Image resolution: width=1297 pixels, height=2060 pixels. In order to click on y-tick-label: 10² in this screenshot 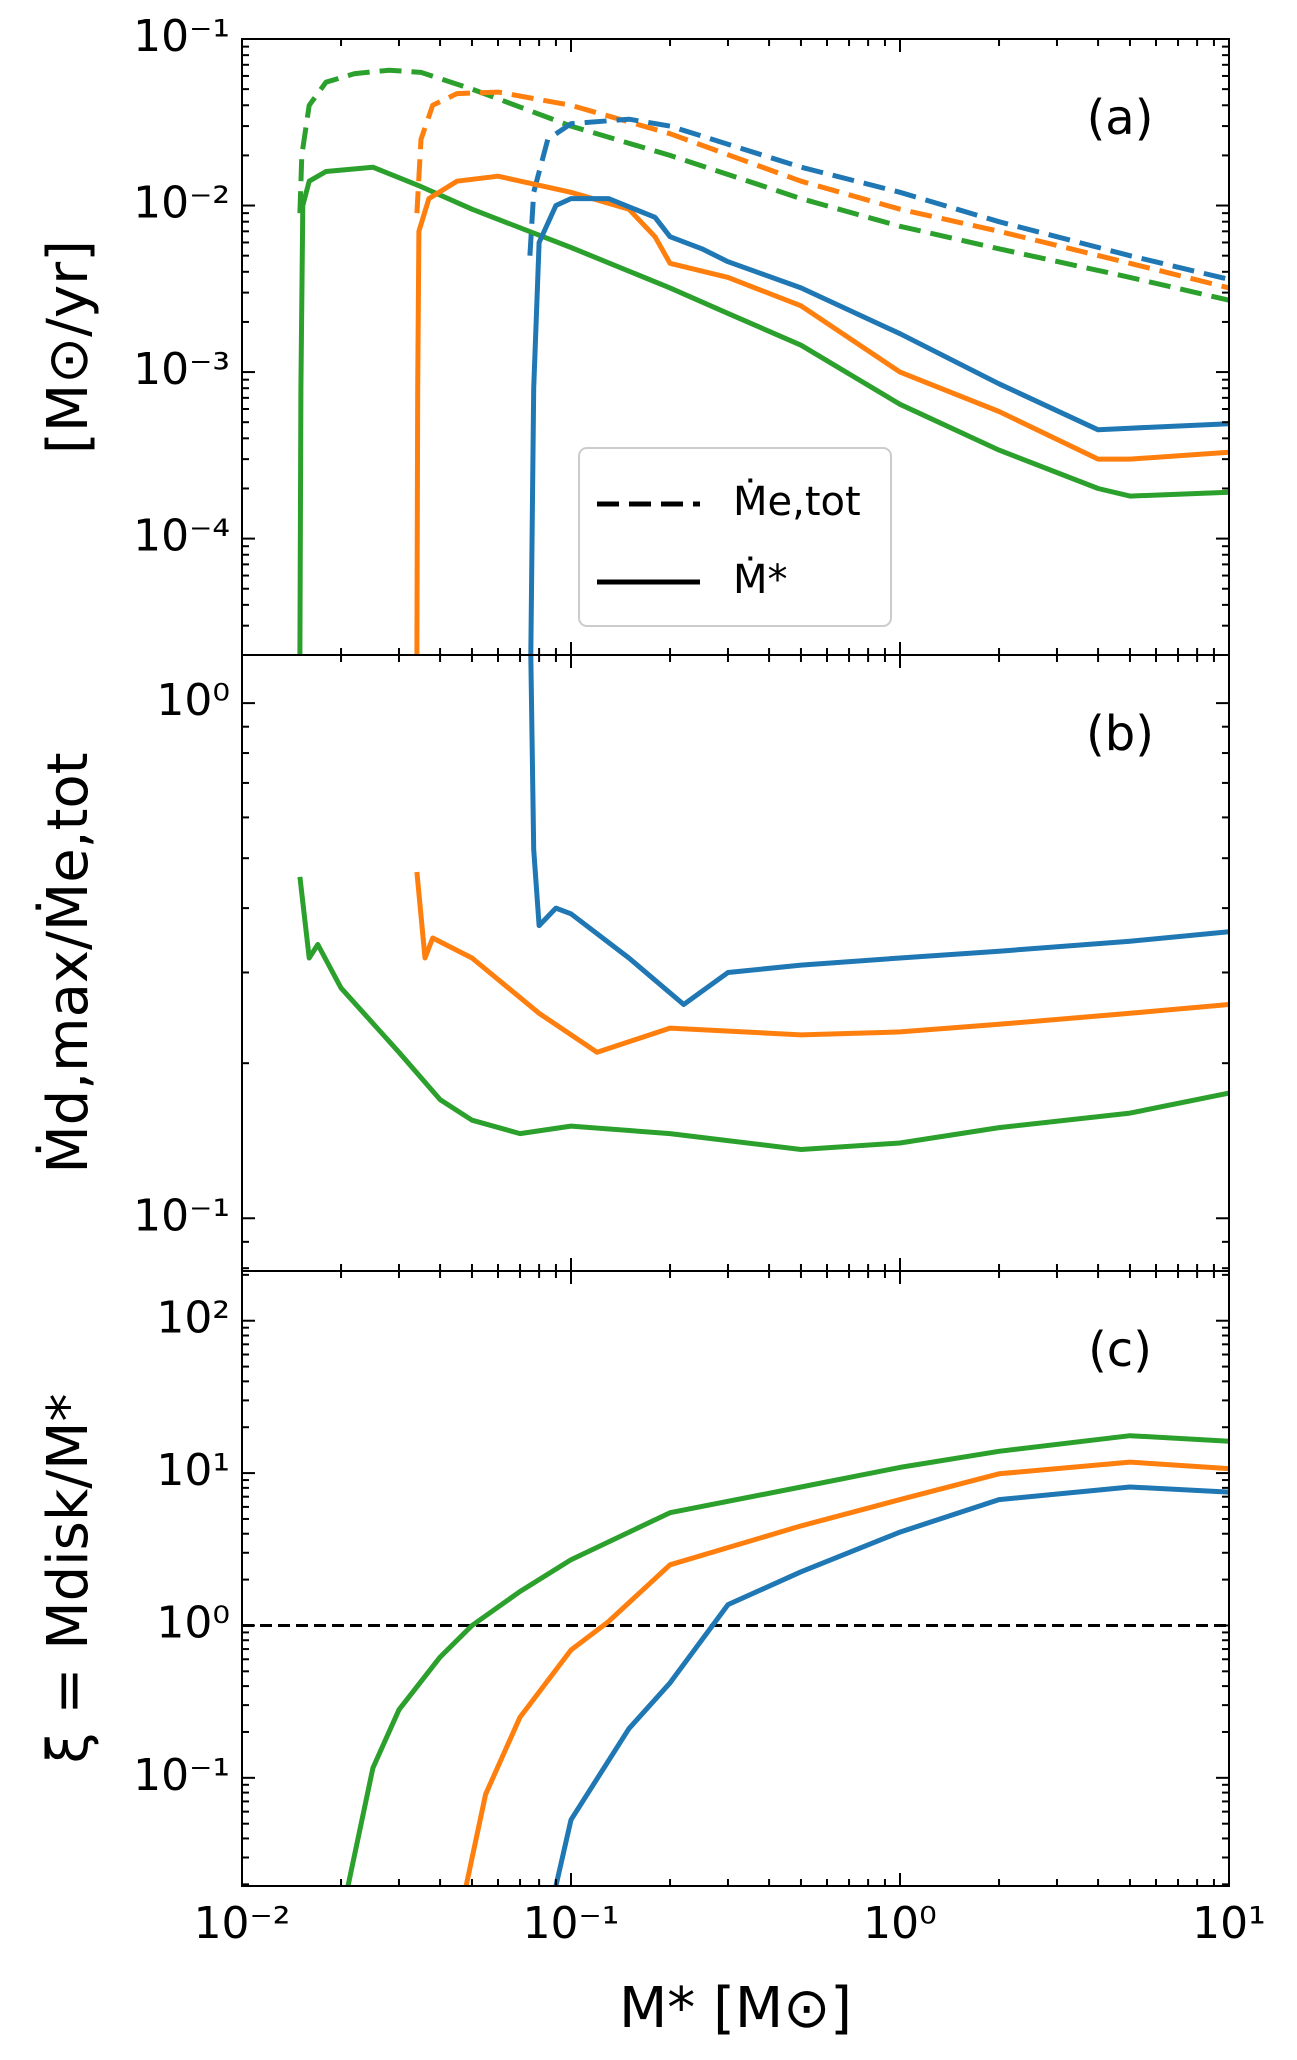, I will do `click(193, 1318)`.